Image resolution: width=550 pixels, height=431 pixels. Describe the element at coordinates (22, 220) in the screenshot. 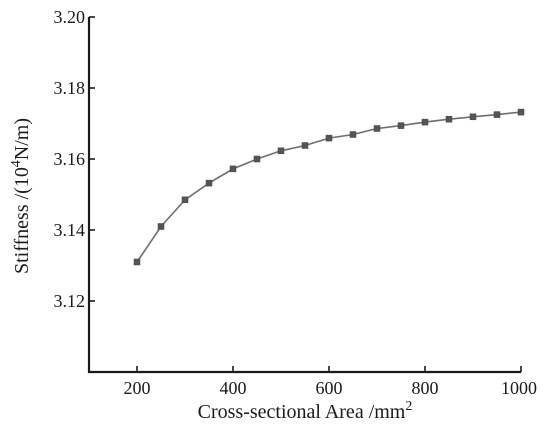

I see `y-axis-label-prefix: Stiffness /(10` at that location.